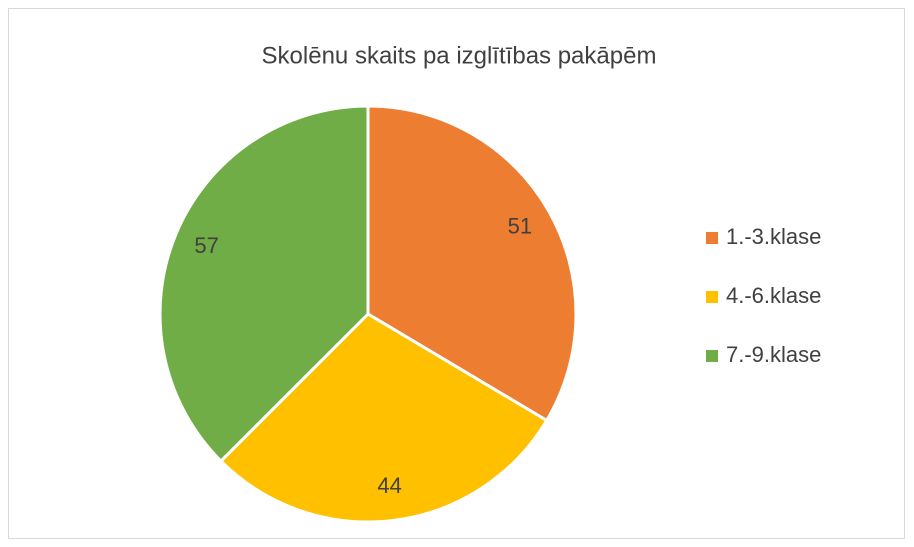 The height and width of the screenshot is (547, 914). What do you see at coordinates (520, 225) in the screenshot?
I see `data-label: 51` at bounding box center [520, 225].